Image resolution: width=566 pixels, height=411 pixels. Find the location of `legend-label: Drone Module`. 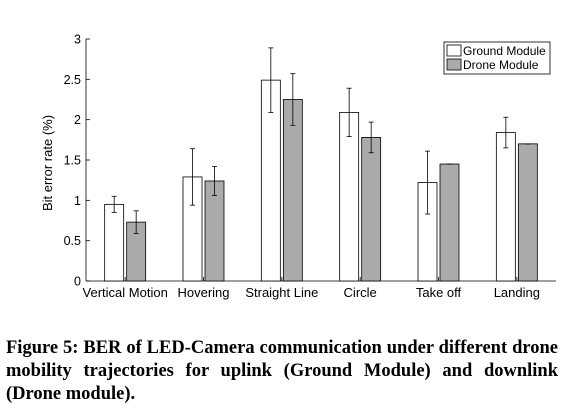

legend-label: Drone Module is located at coordinates (501, 65).